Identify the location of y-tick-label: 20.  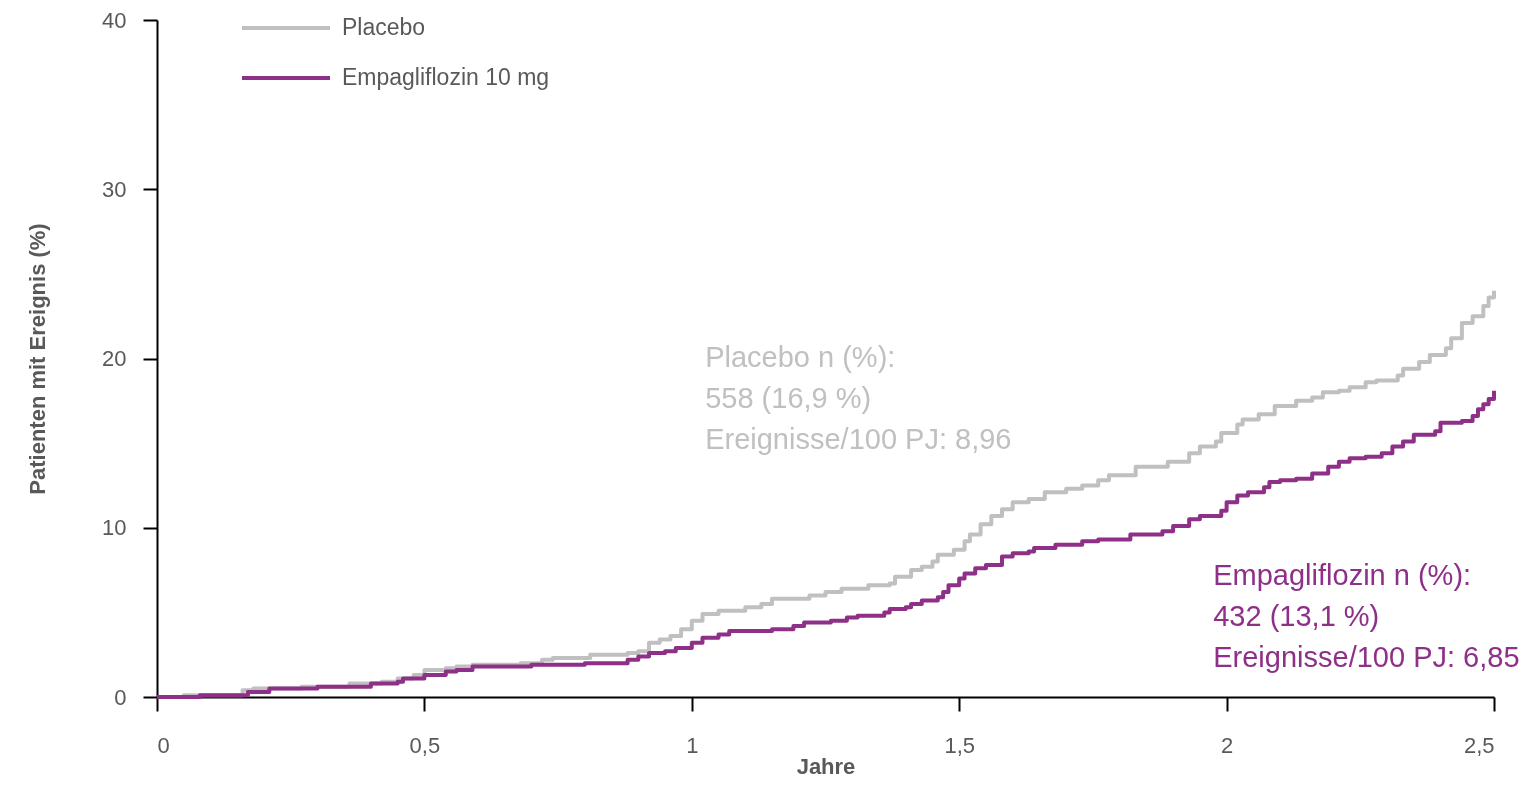
(114, 358).